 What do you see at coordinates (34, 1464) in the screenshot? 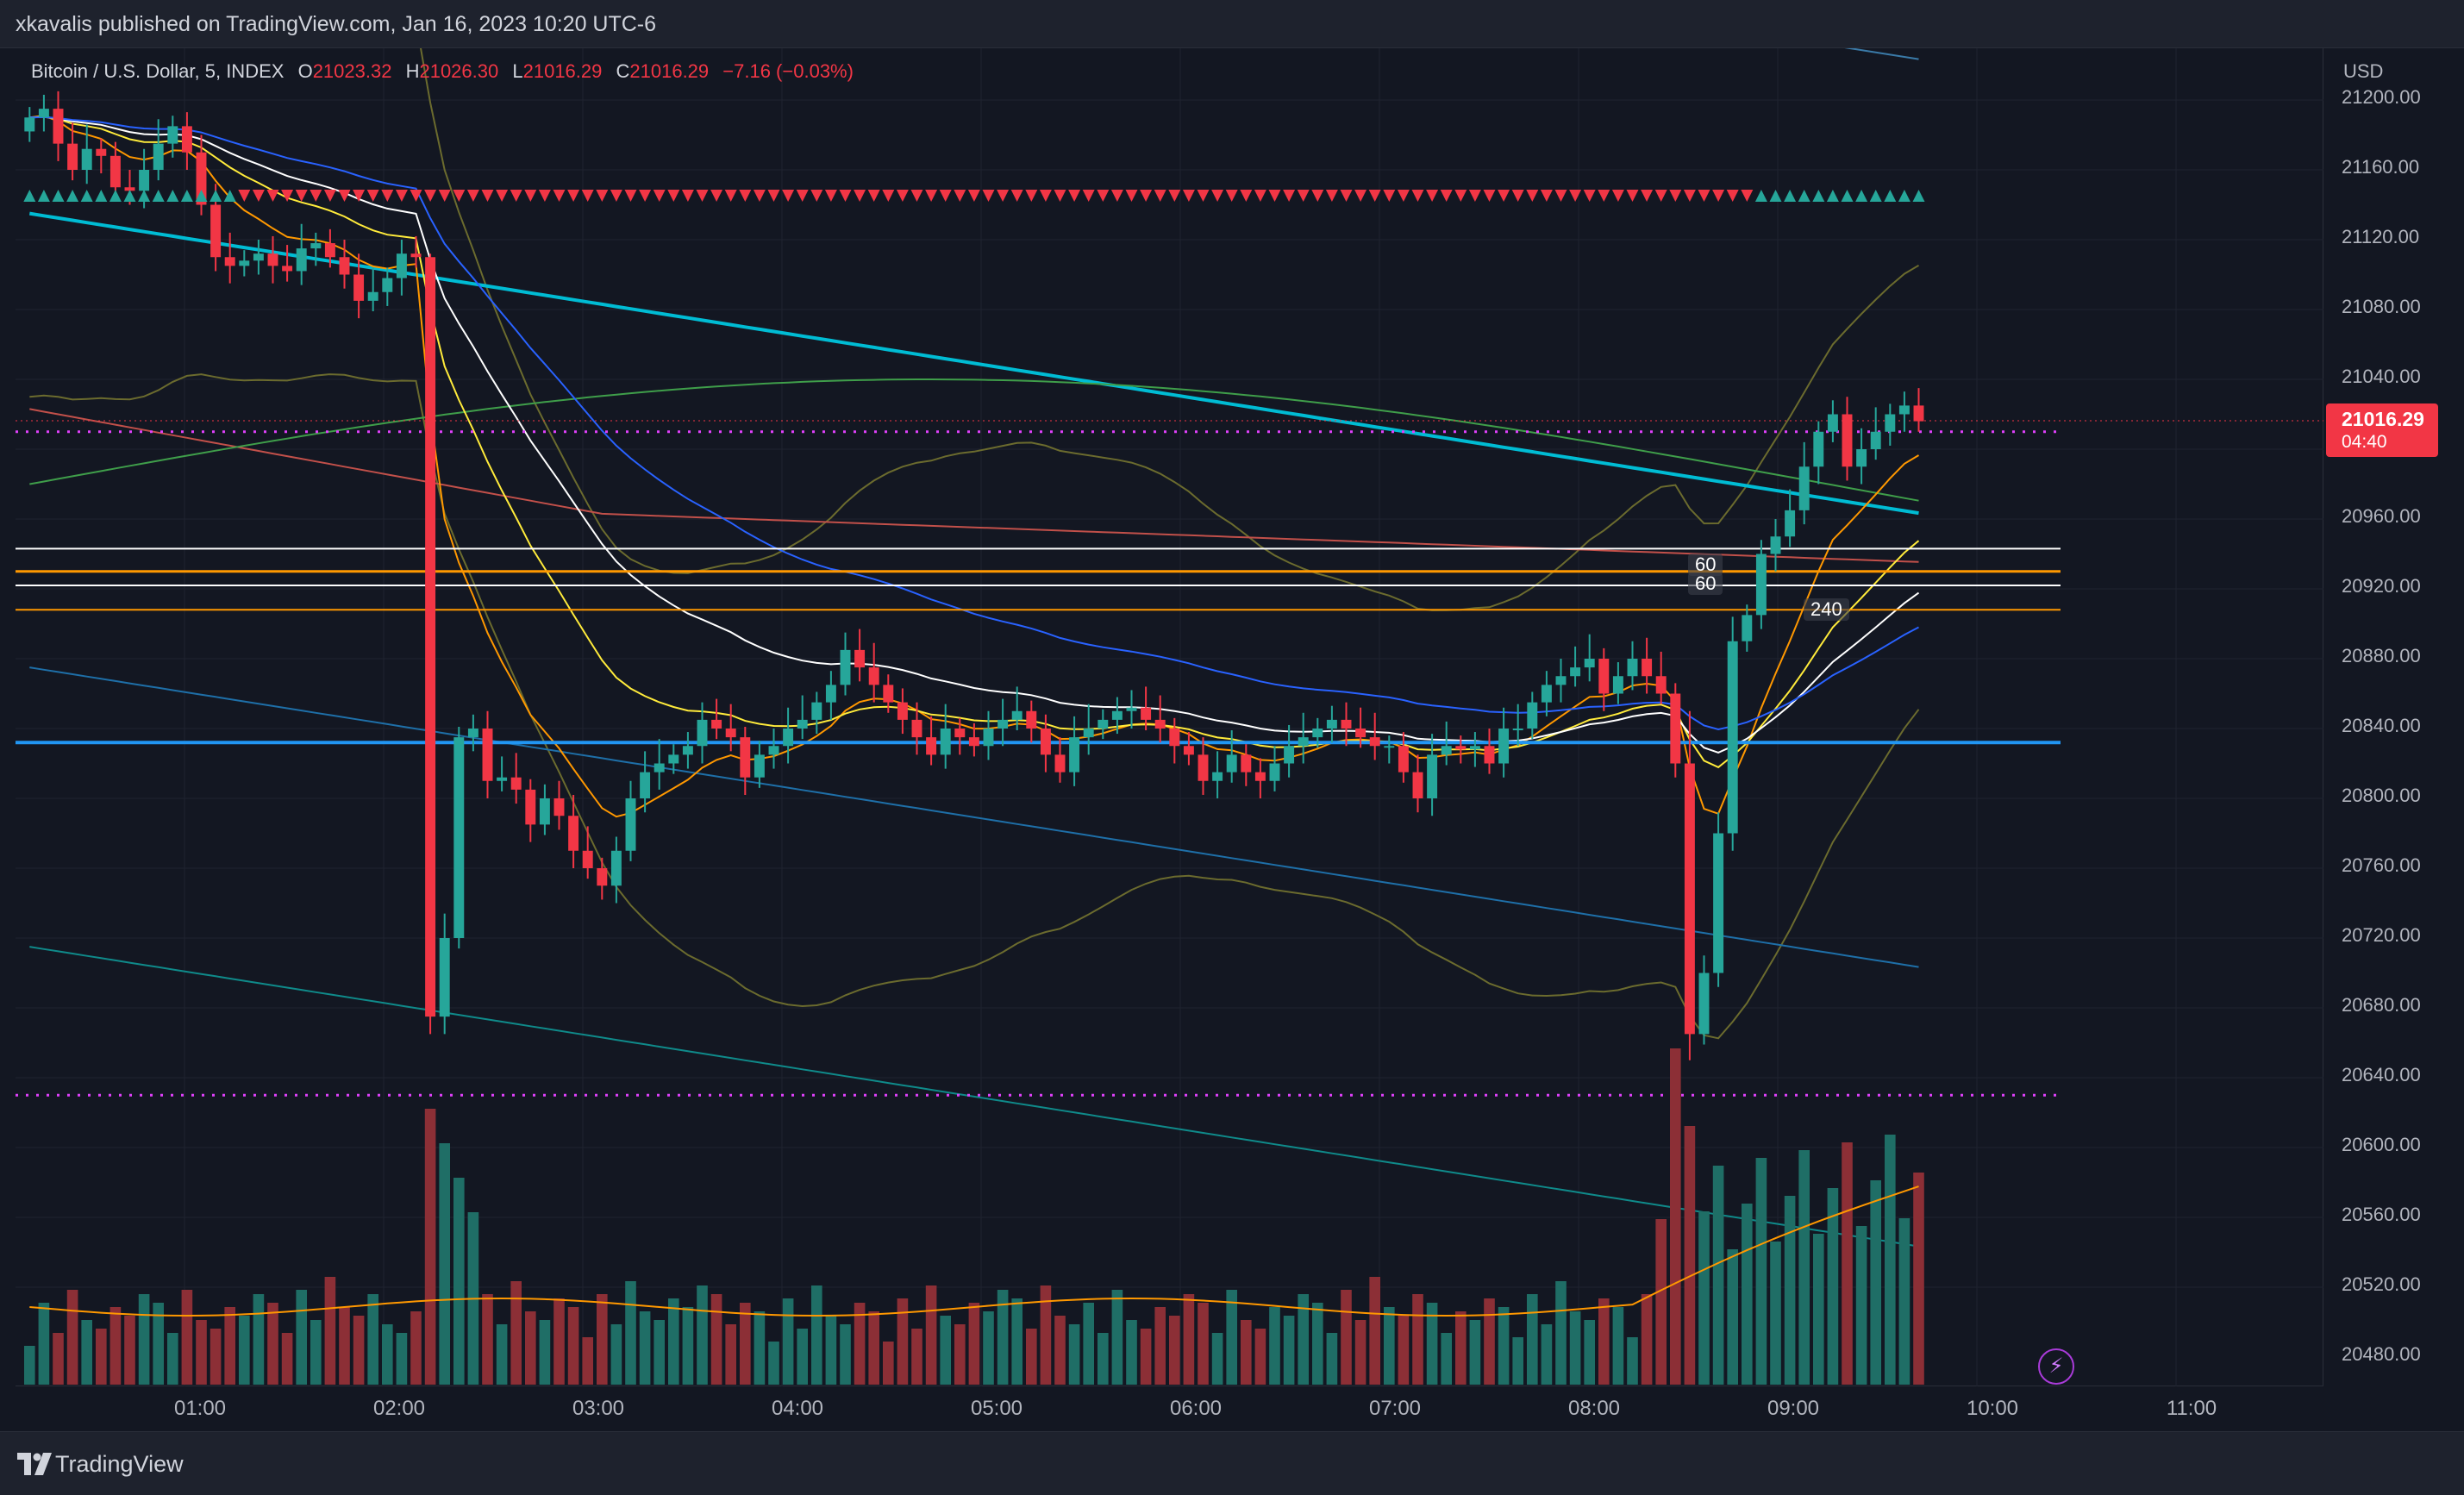
I see `tradingview-logo-icon` at bounding box center [34, 1464].